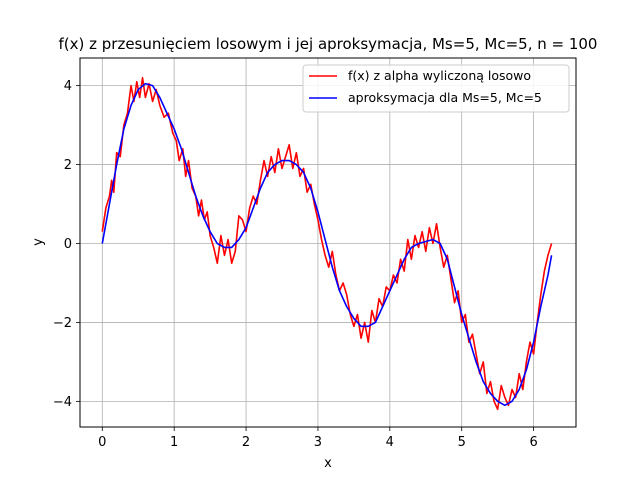 This screenshot has width=640, height=480. Describe the element at coordinates (102, 442) in the screenshot. I see `x-tick-label: 0` at that location.